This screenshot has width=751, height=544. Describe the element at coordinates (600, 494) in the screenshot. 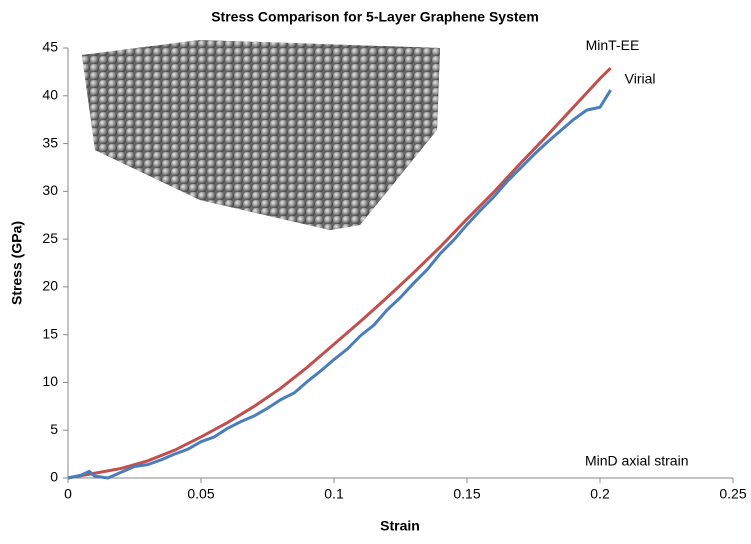

I see `x-tick-label: 0.2` at that location.